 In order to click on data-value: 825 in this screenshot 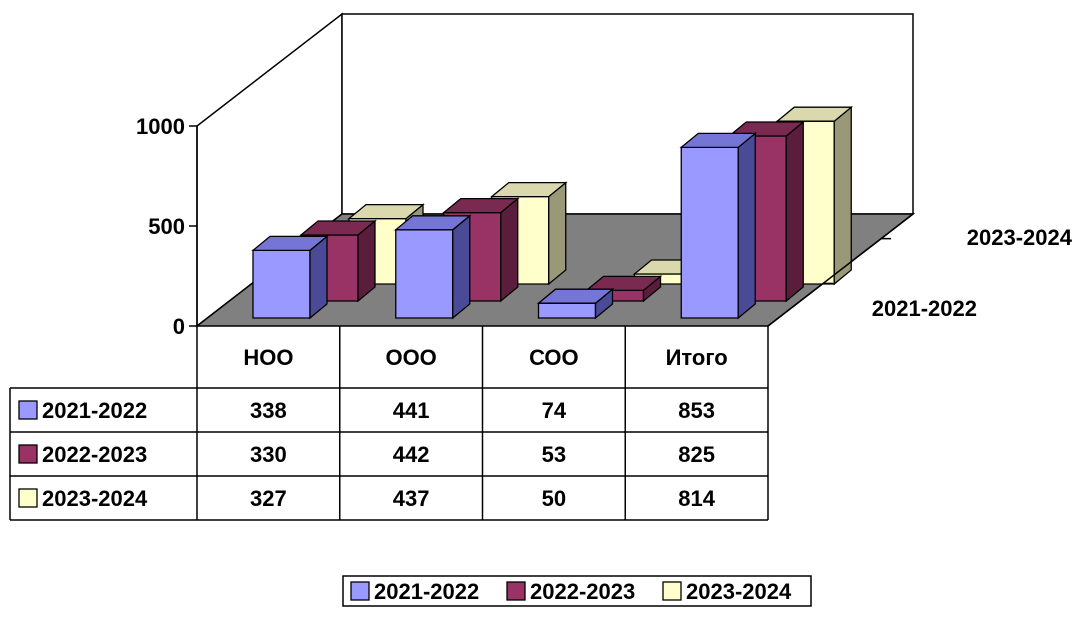, I will do `click(696, 454)`.